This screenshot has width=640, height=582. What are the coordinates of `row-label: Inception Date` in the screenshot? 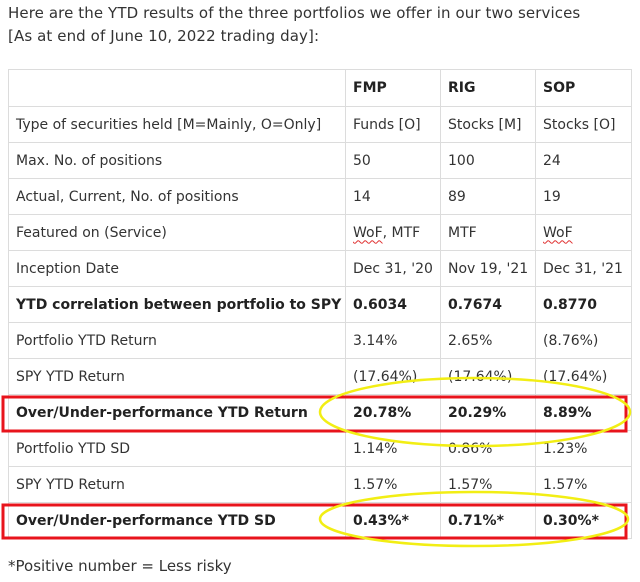 It's located at (177, 268).